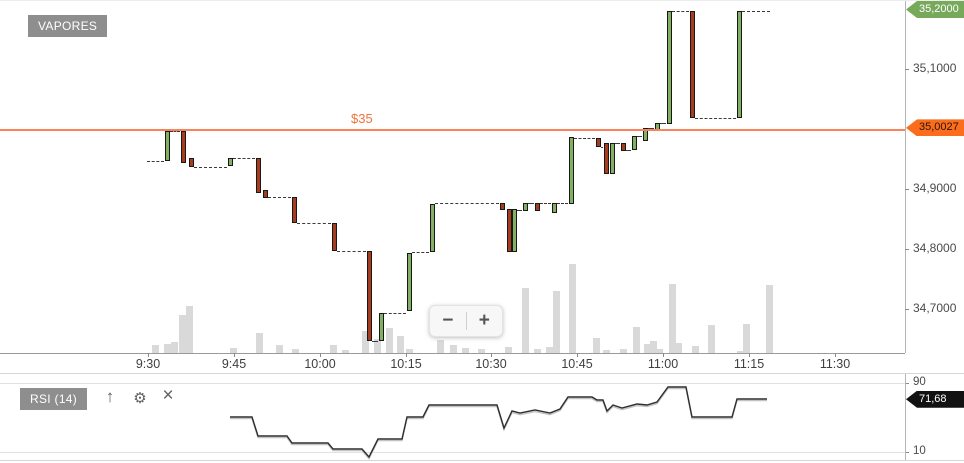 This screenshot has width=964, height=463. I want to click on up-arrow-icon: ↑, so click(110, 396).